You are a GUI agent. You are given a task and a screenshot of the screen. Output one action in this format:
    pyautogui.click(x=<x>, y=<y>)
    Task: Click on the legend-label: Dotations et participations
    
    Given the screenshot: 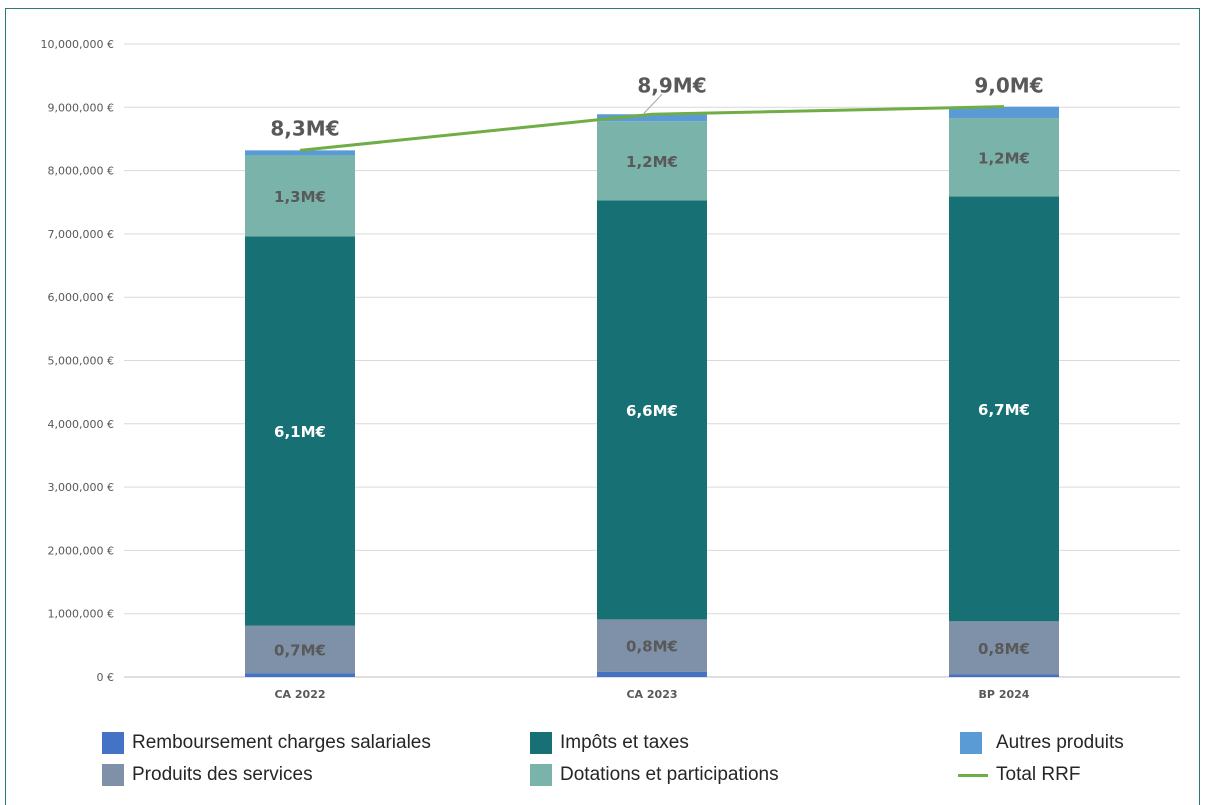 What is the action you would take?
    pyautogui.click(x=669, y=774)
    